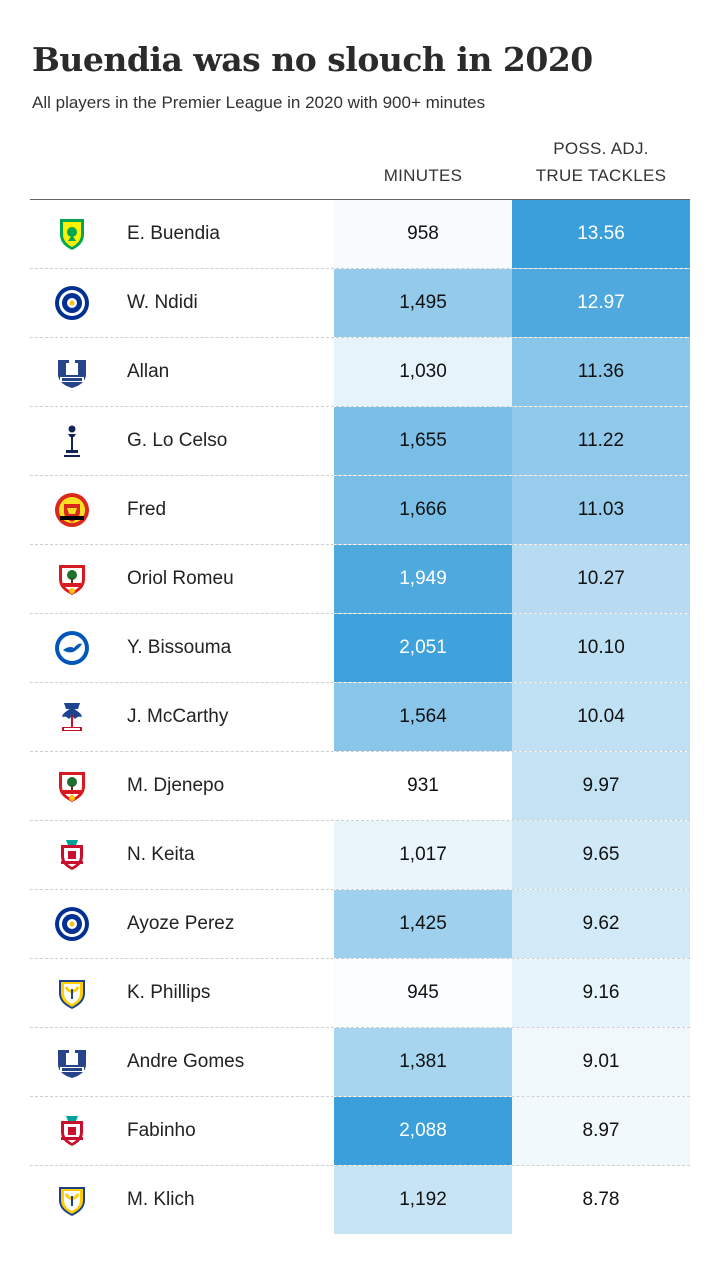  I want to click on minutes-cell: 1,425, so click(423, 924).